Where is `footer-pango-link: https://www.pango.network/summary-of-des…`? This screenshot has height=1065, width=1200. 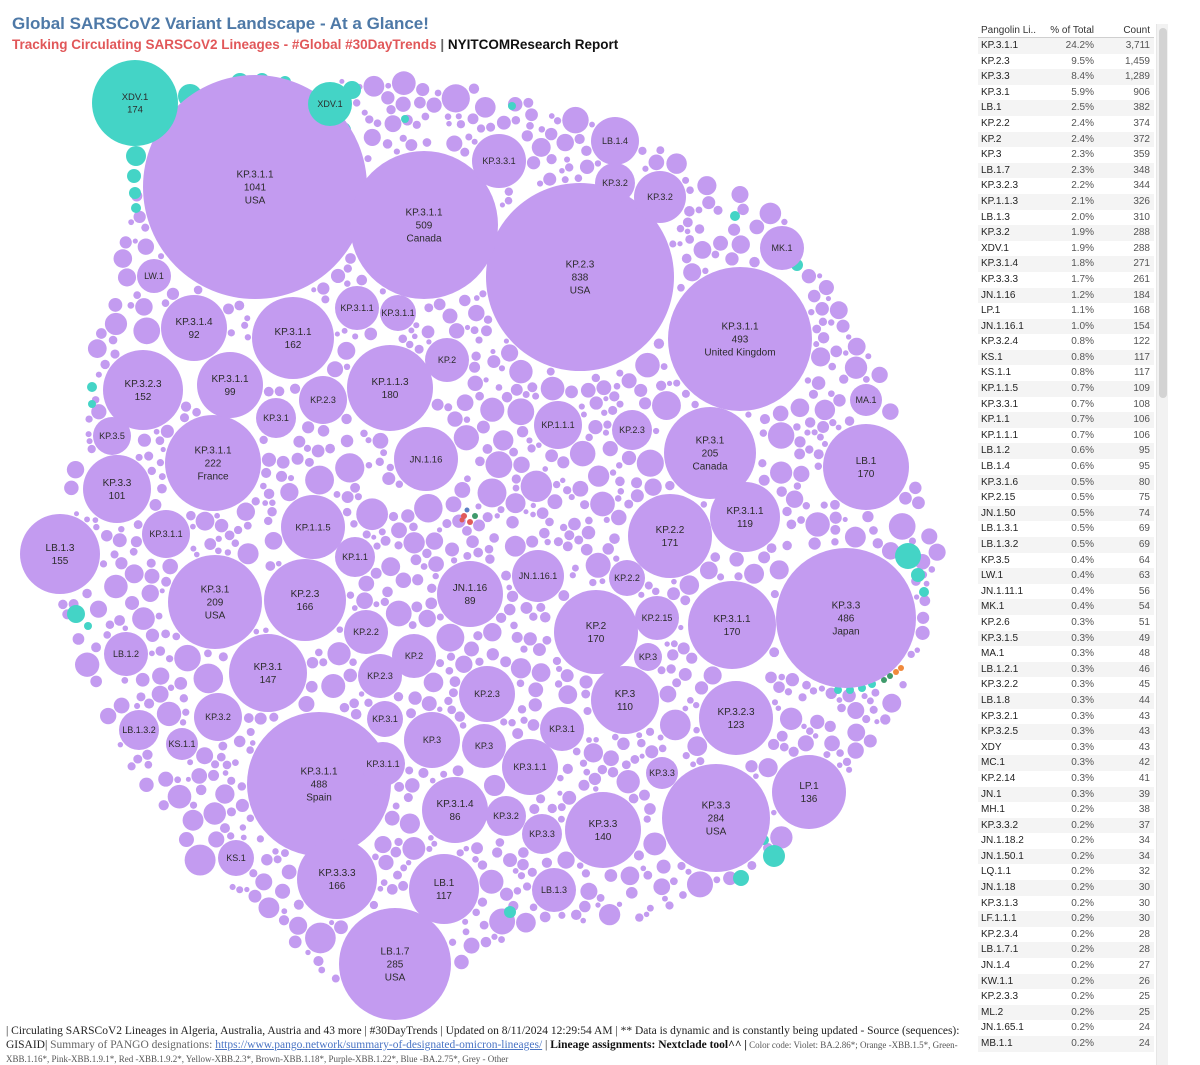
footer-pango-link: https://www.pango.network/summary-of-des… is located at coordinates (379, 1045).